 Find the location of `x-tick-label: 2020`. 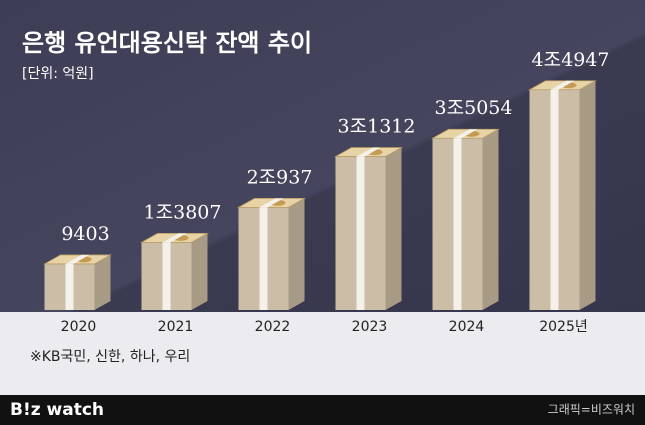

x-tick-label: 2020 is located at coordinates (79, 327).